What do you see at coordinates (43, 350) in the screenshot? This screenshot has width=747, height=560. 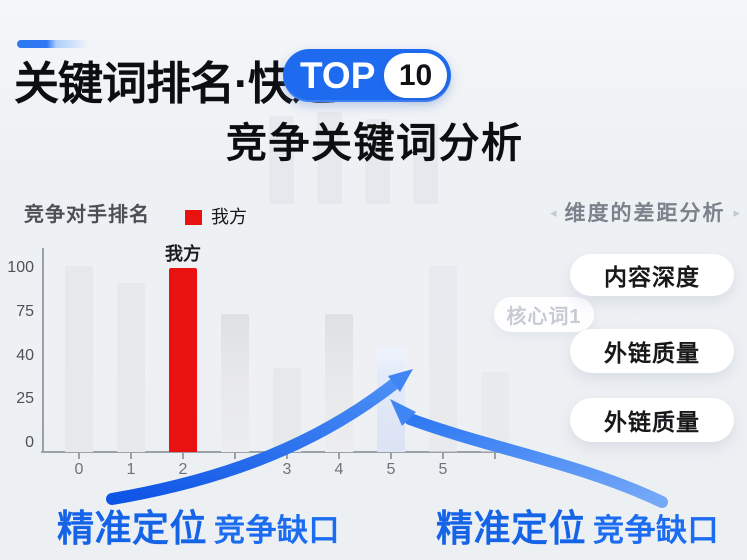 I see `y-axis` at bounding box center [43, 350].